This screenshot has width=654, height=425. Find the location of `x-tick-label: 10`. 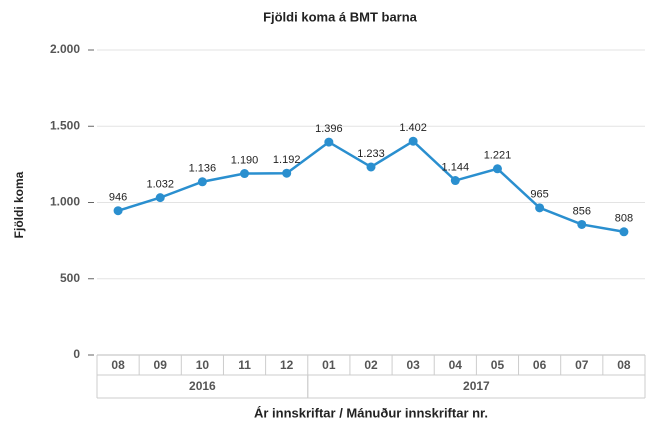

x-tick-label: 10 is located at coordinates (203, 365).